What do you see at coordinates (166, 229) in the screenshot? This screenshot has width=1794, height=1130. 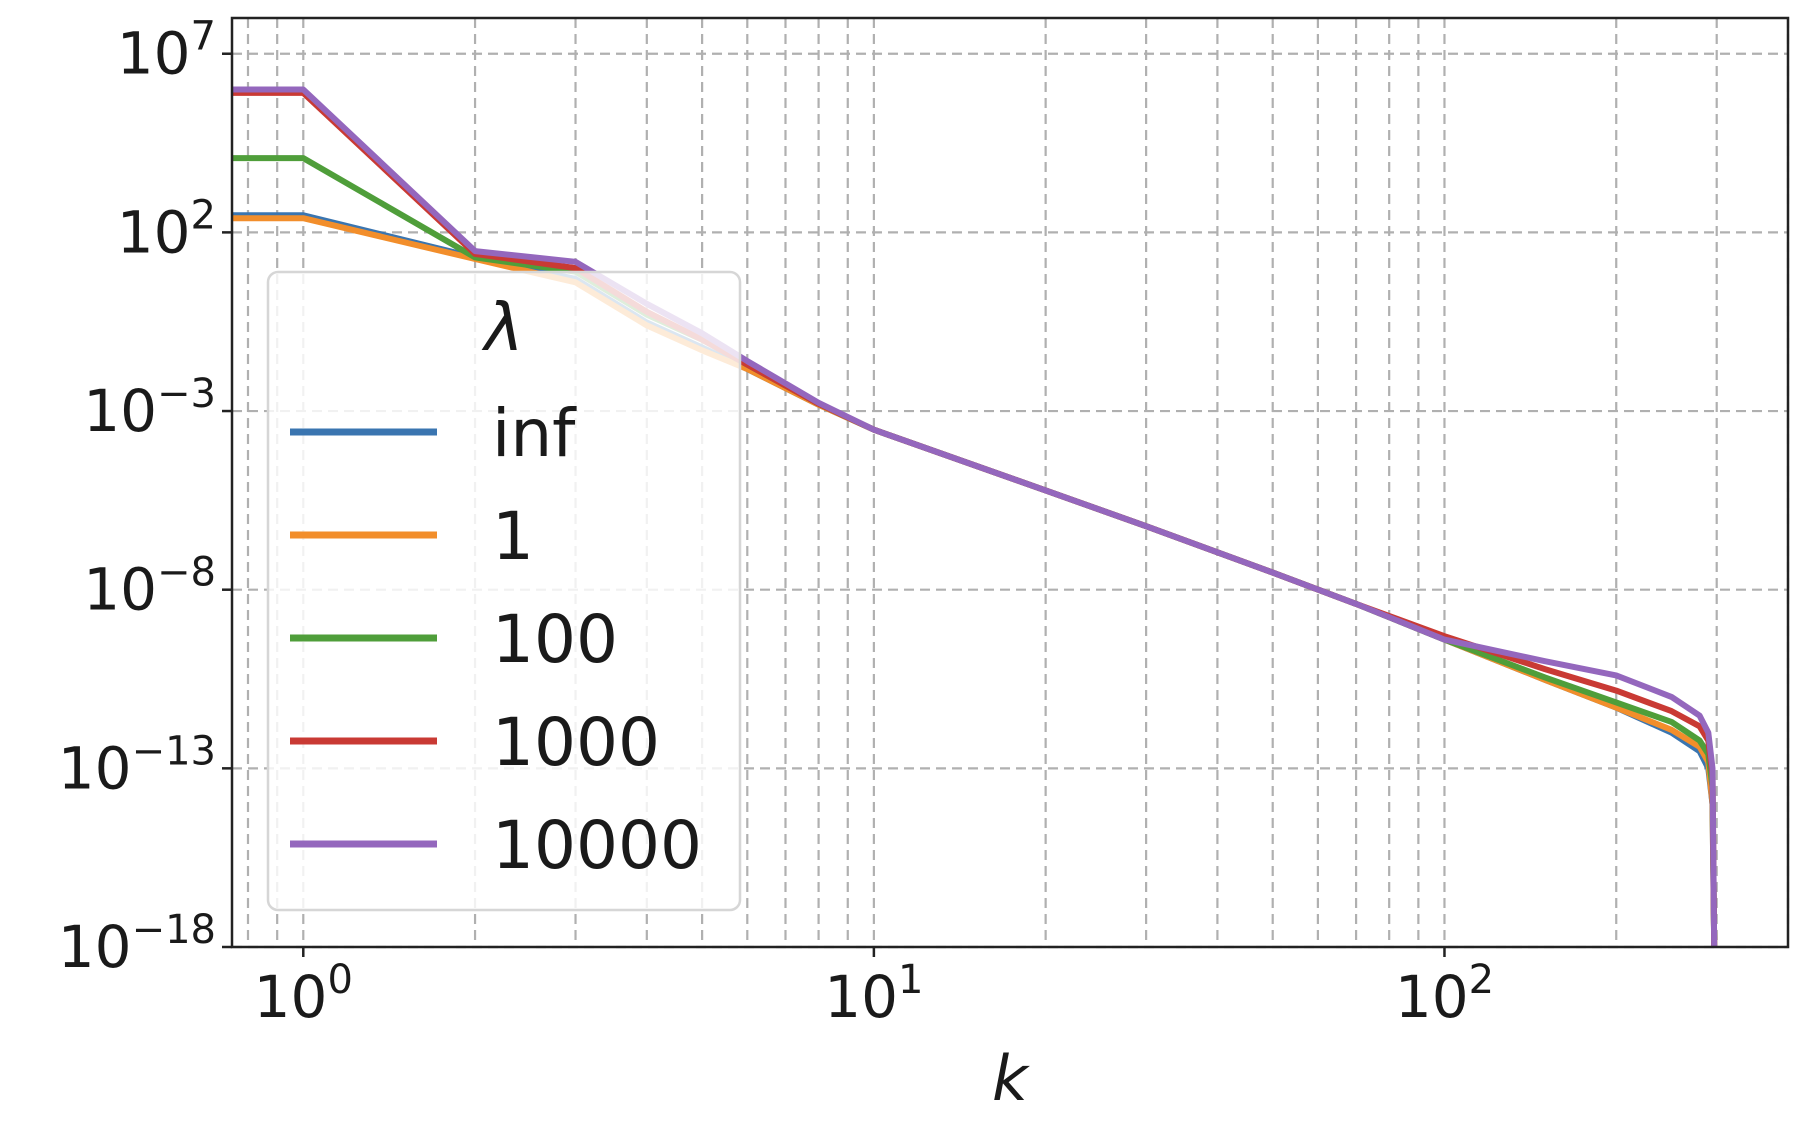 I see `y-tick-label: 10²` at bounding box center [166, 229].